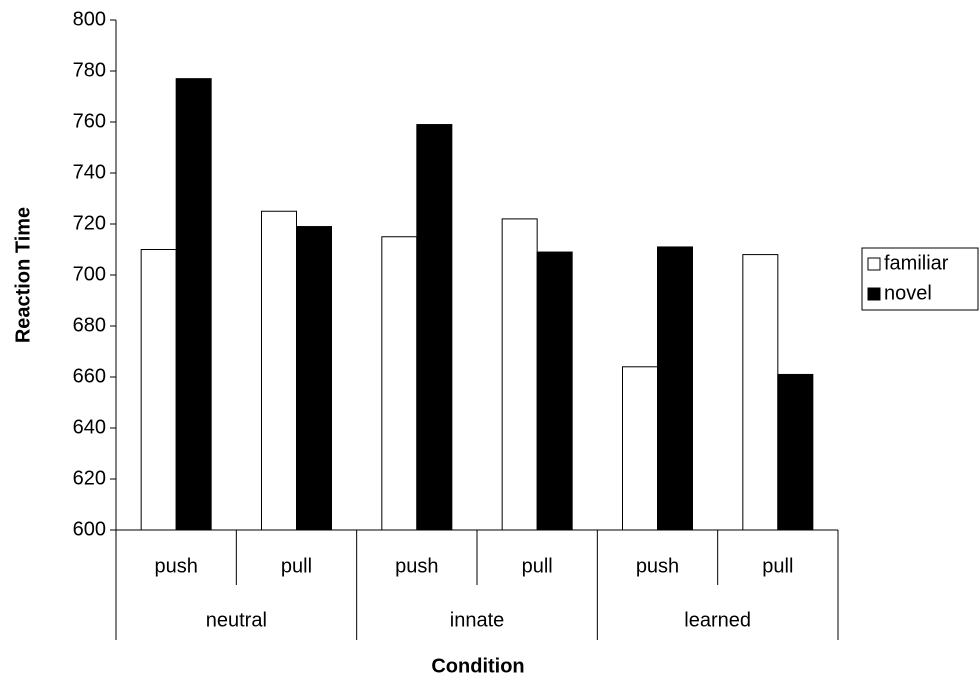  Describe the element at coordinates (920, 279) in the screenshot. I see `legend-box` at that location.